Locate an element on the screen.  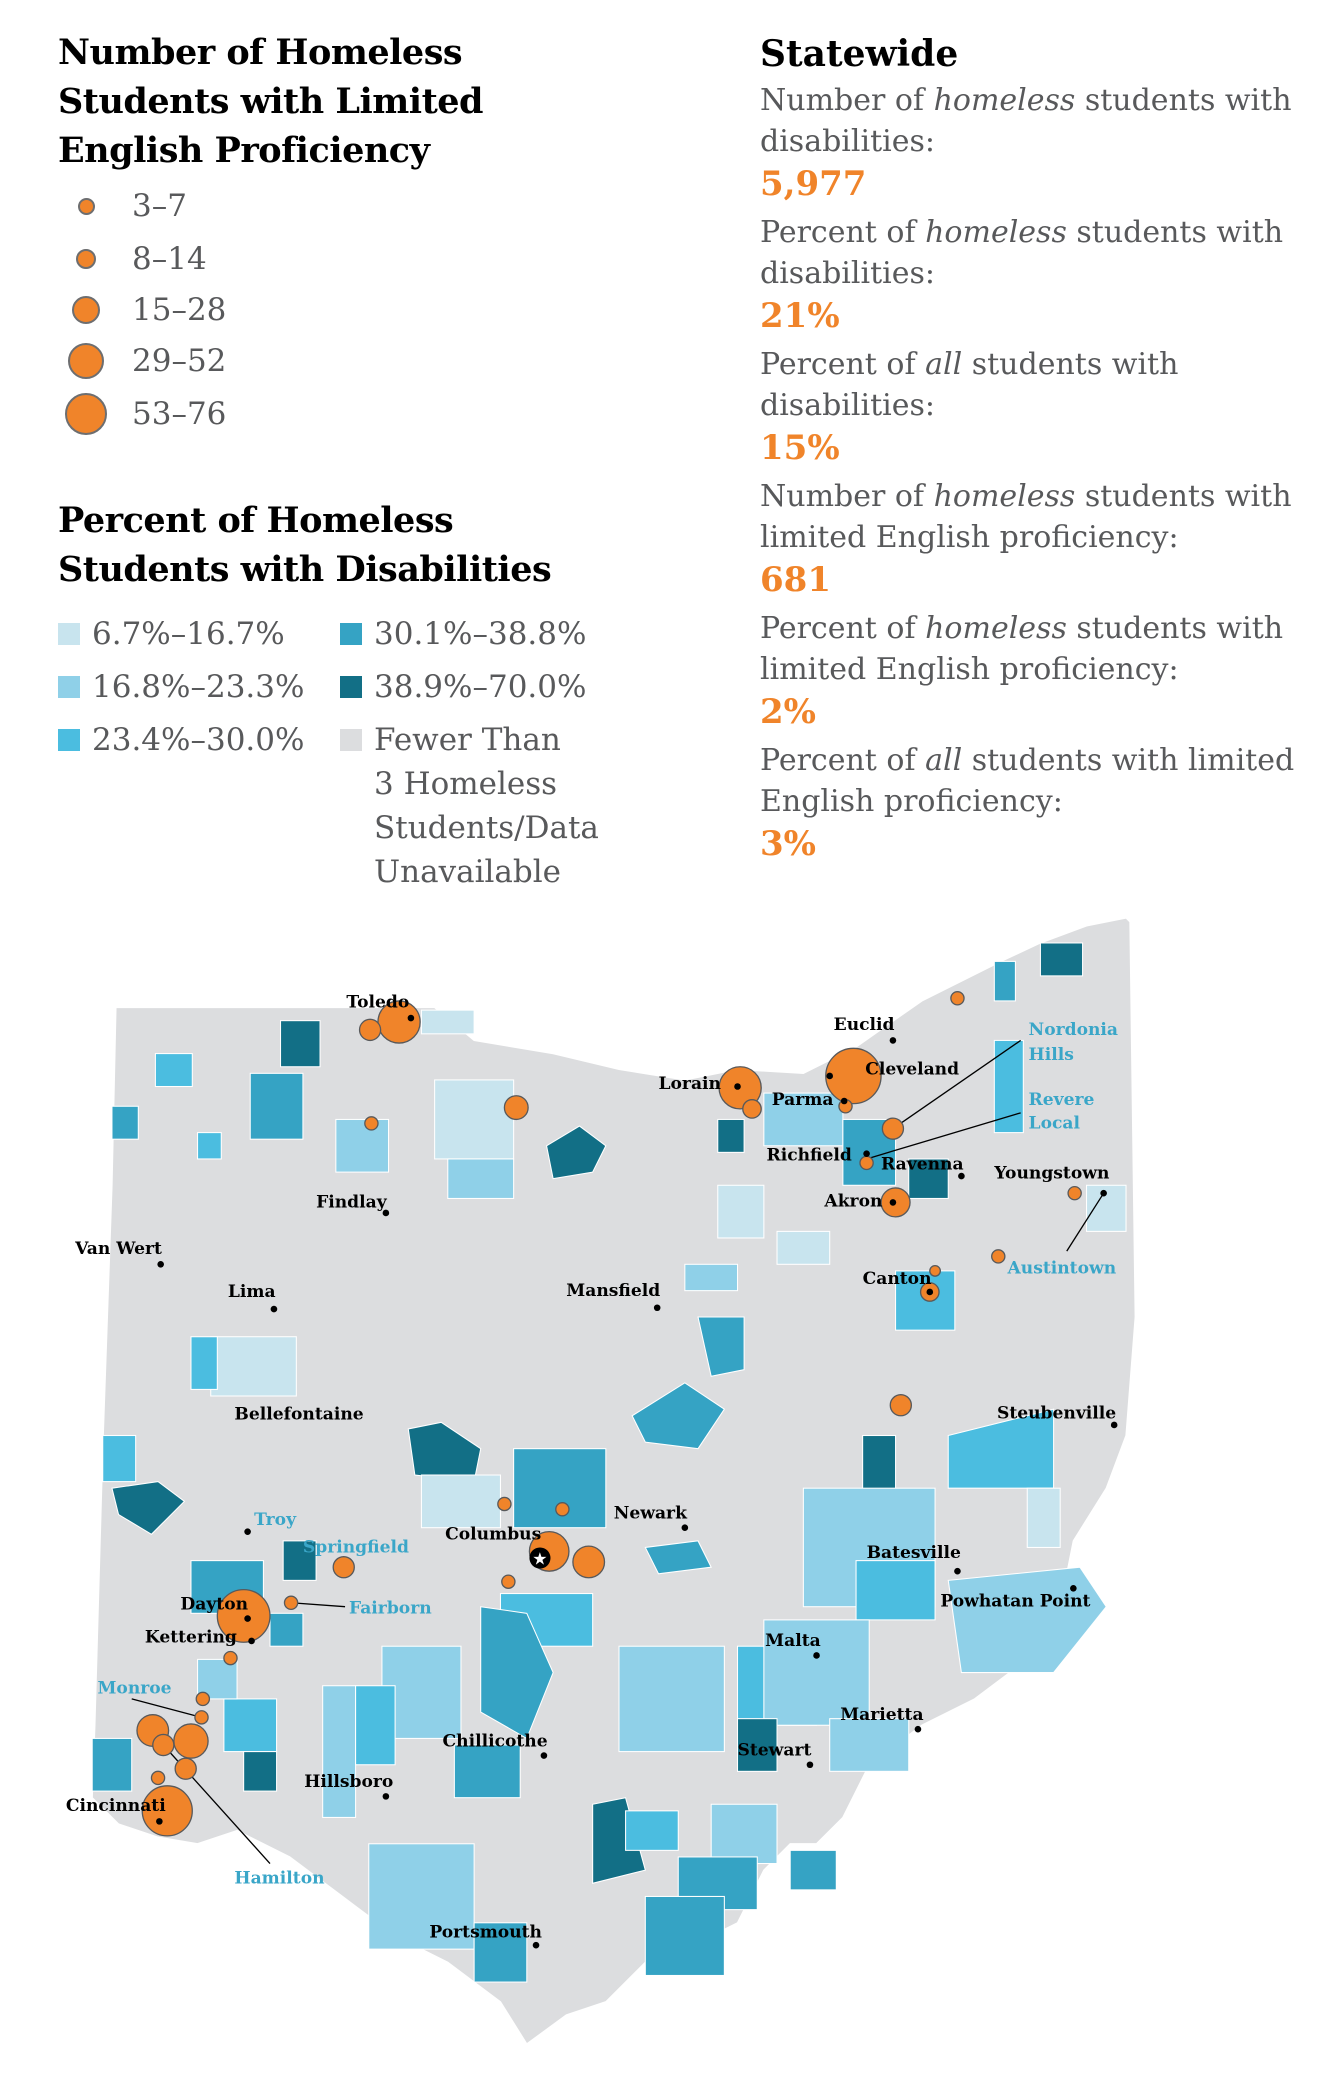
district-label: Springfield is located at coordinates (356, 1548).